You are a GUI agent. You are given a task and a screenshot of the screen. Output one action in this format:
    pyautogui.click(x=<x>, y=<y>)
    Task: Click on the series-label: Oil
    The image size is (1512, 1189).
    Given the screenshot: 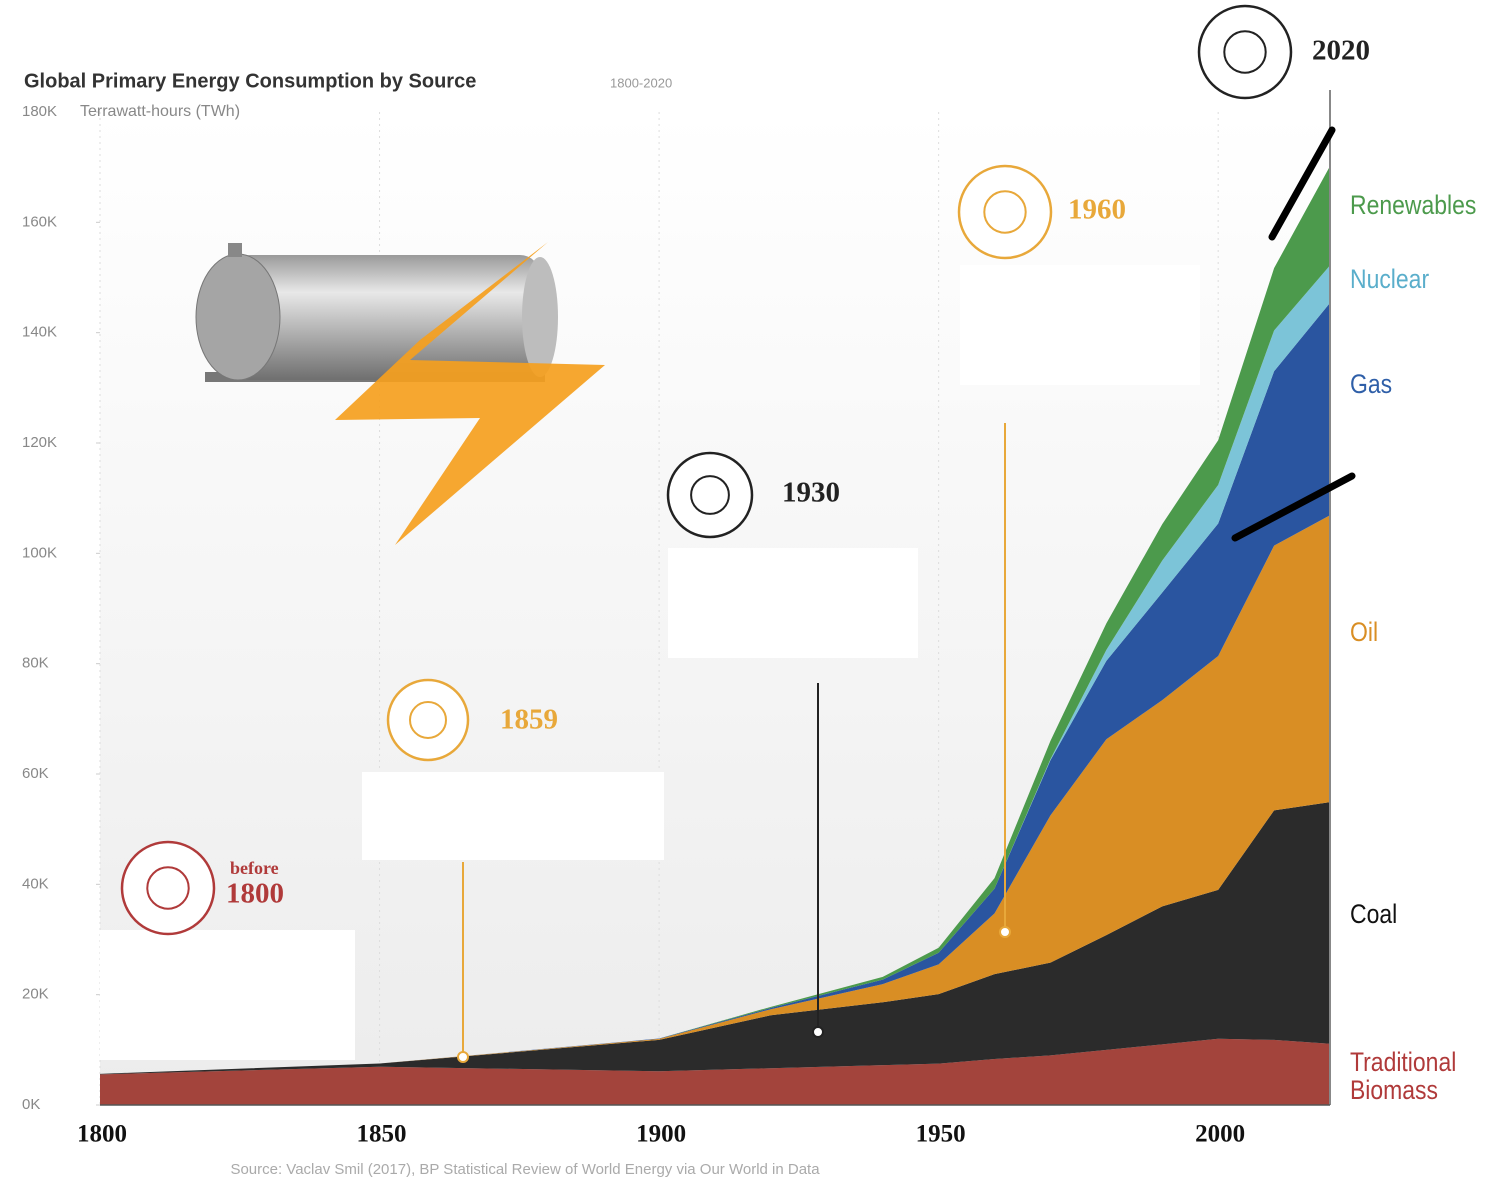 What is the action you would take?
    pyautogui.click(x=1364, y=632)
    